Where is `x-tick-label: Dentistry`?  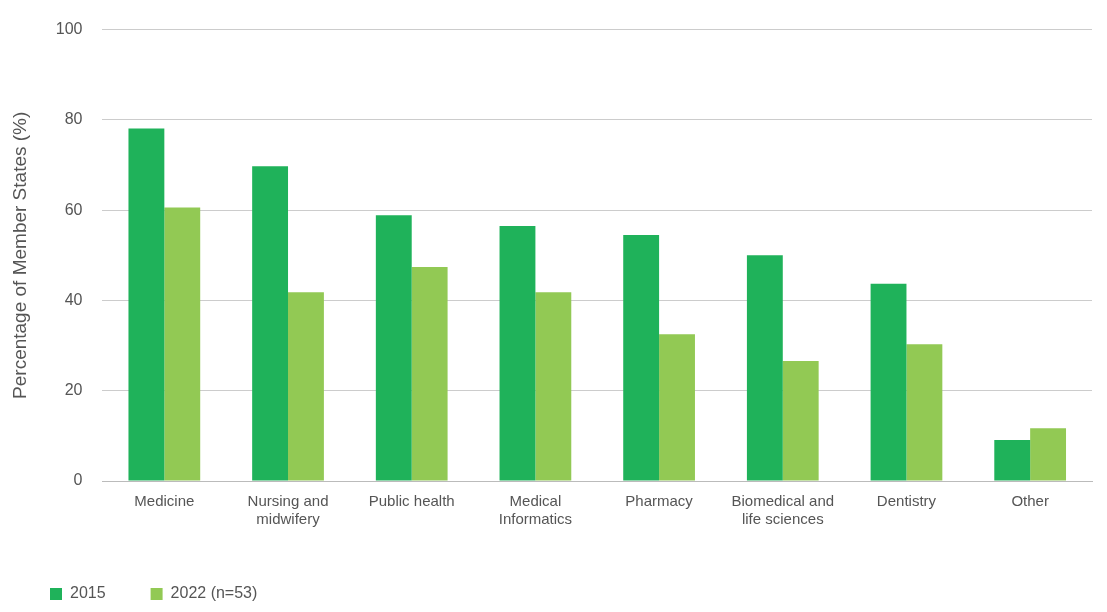 x-tick-label: Dentistry is located at coordinates (906, 501).